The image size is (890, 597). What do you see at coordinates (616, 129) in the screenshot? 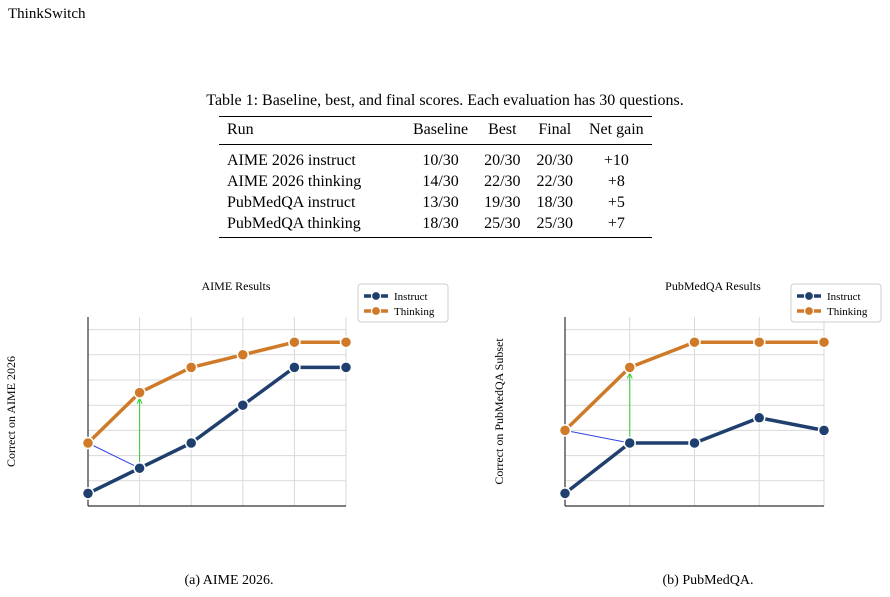
I see `column-header: Net gain` at bounding box center [616, 129].